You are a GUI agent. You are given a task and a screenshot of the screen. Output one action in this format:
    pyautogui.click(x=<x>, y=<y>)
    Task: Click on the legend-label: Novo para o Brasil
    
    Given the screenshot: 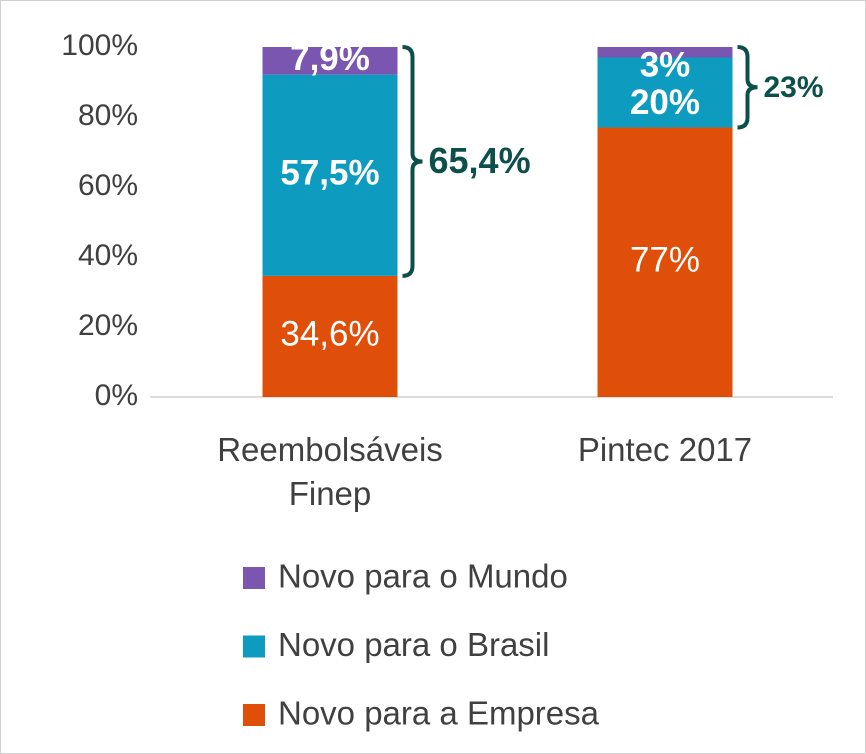 What is the action you would take?
    pyautogui.click(x=413, y=644)
    